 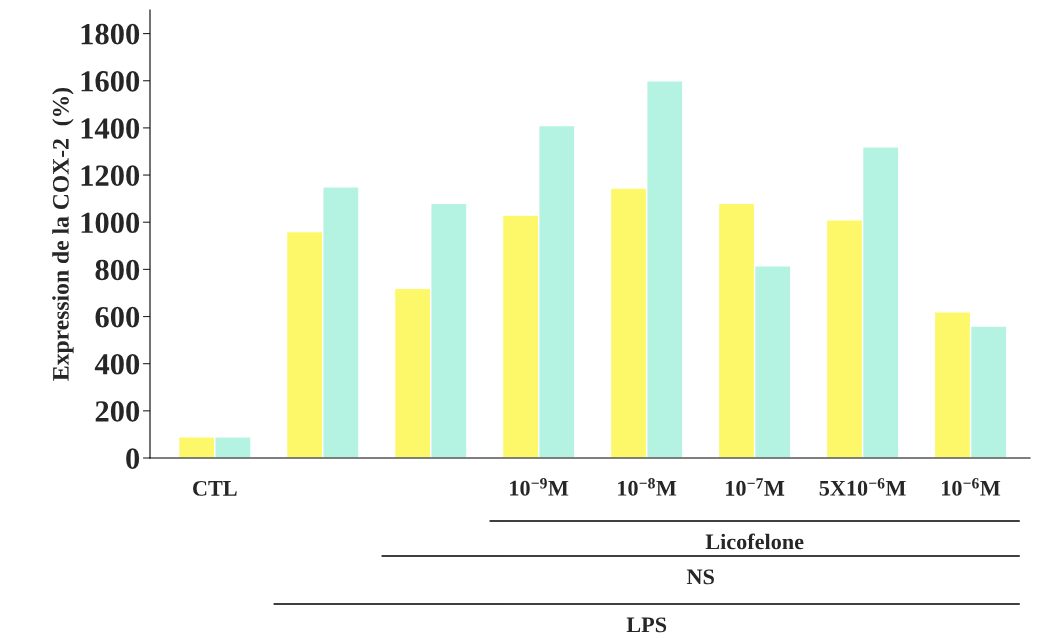 I want to click on y-tick-label: 1400, so click(x=110, y=128).